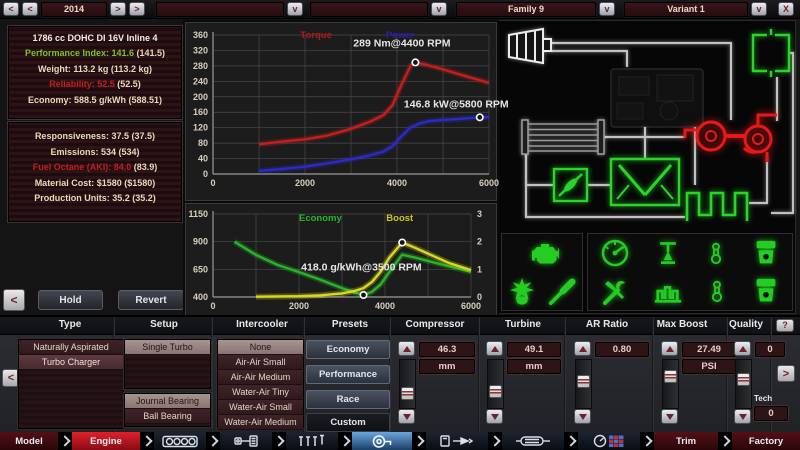  I want to click on svg-text: 80, so click(203, 143).